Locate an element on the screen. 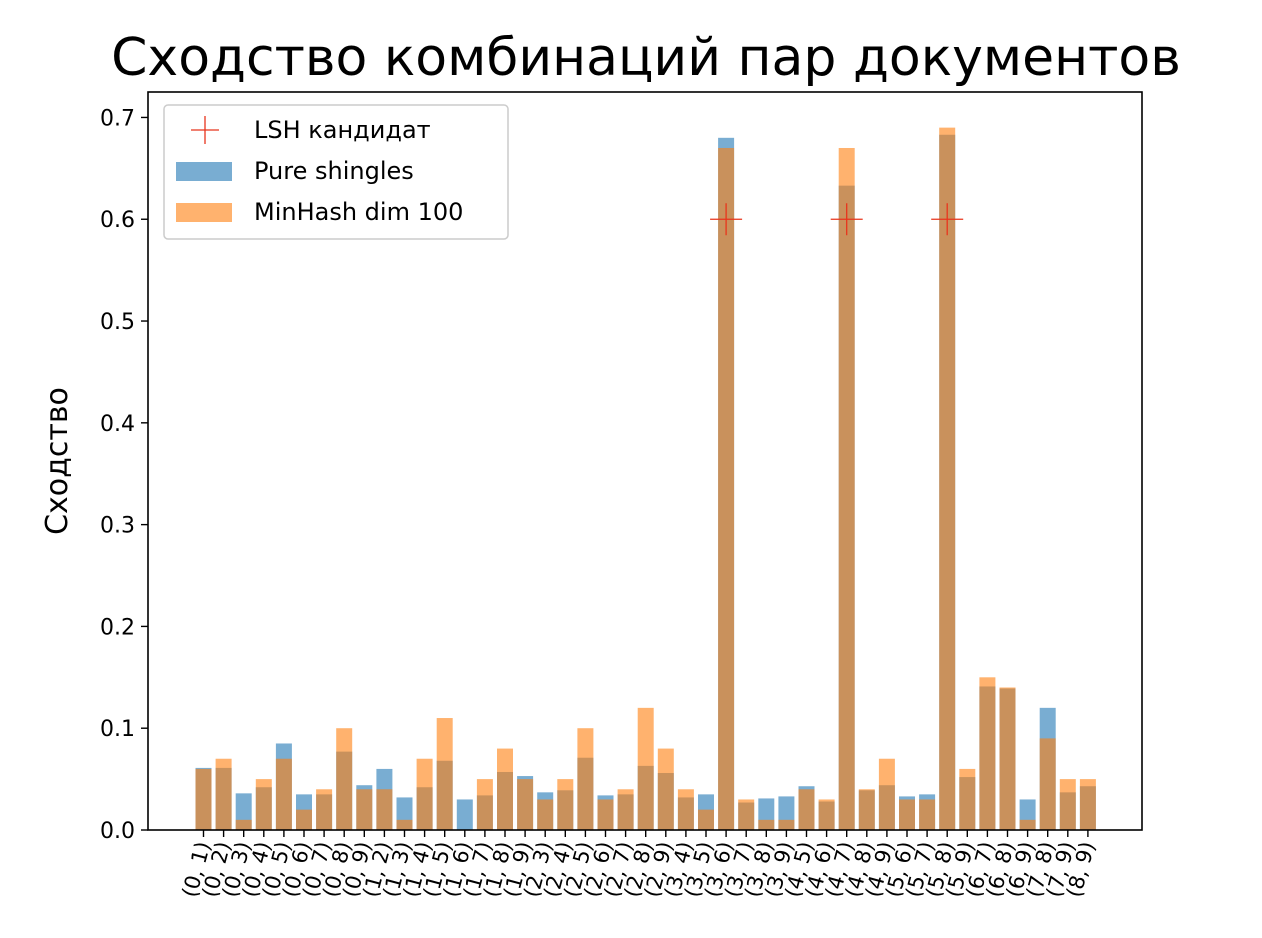  y-tick-label: 0.7 is located at coordinates (117, 118).